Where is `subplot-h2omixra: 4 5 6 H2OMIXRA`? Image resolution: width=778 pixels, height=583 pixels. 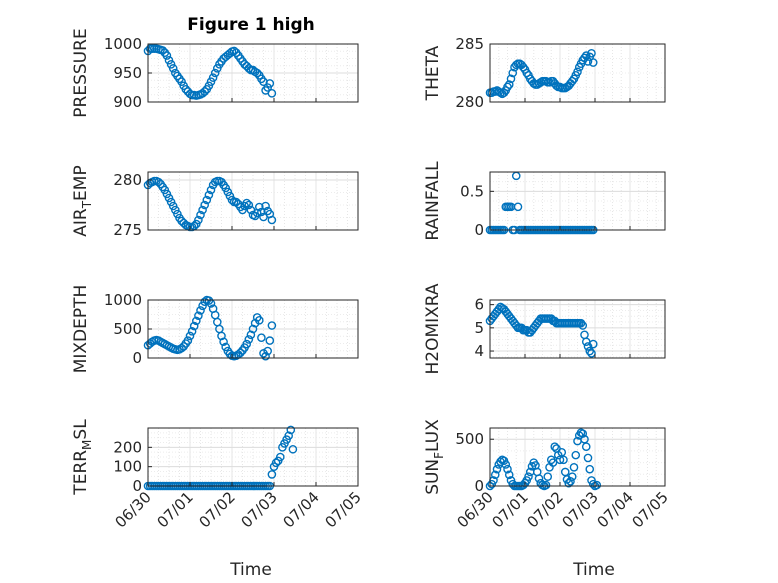
subplot-h2omixra: 4 5 6 H2OMIXRA is located at coordinates (544, 329).